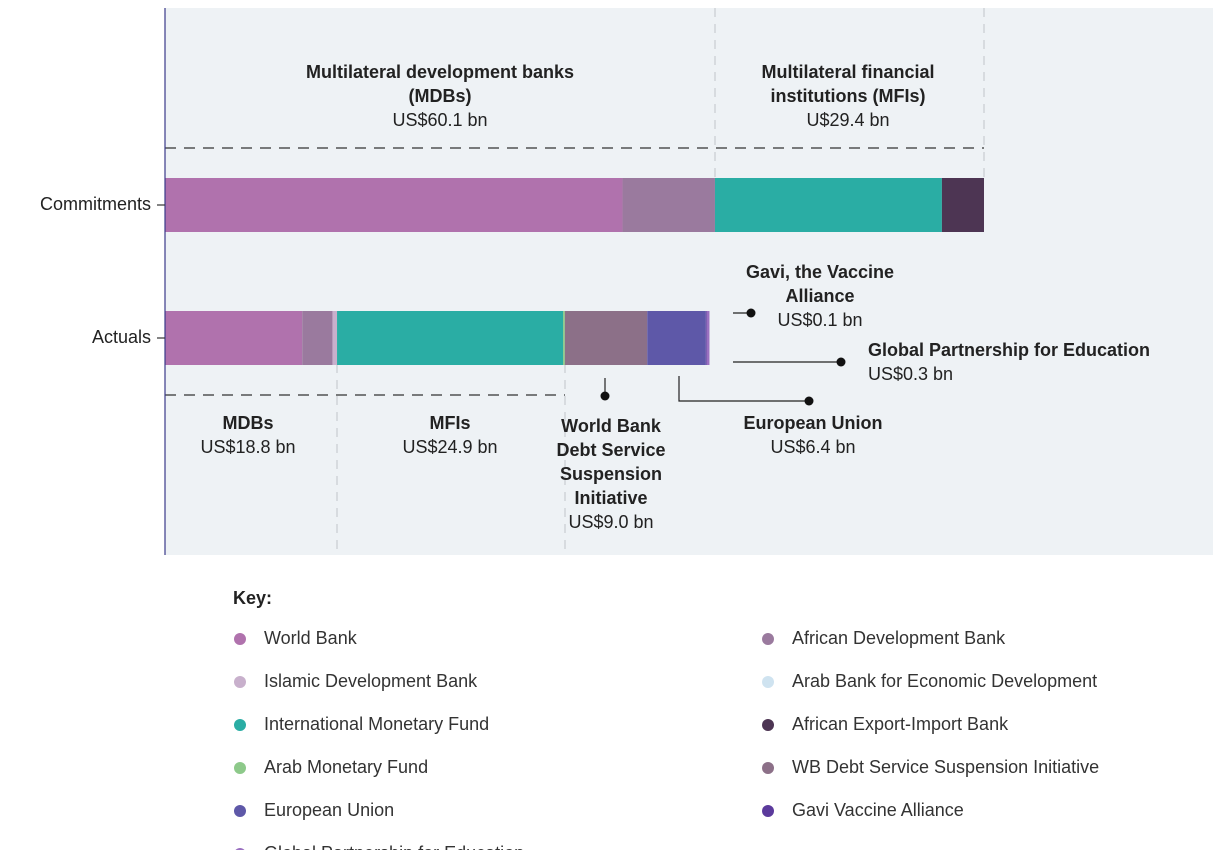 Image resolution: width=1213 pixels, height=850 pixels. I want to click on annotation-title: Gavi, the Vaccine Alliance, so click(820, 284).